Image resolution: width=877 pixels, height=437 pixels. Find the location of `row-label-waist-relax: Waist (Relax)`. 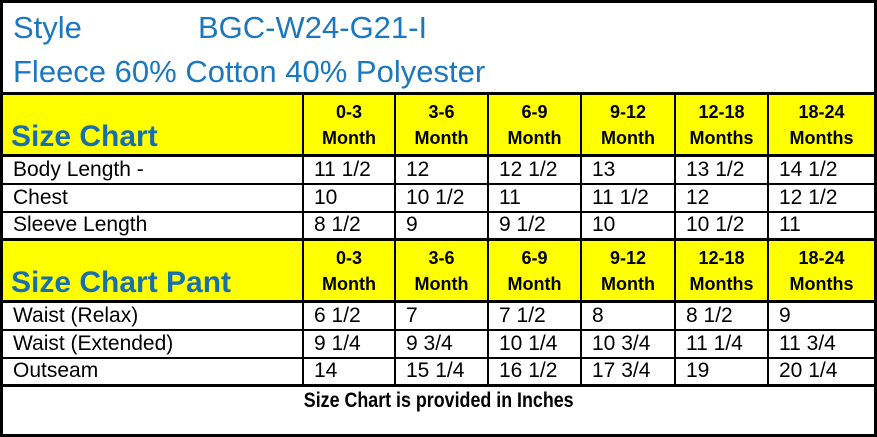

row-label-waist-relax: Waist (Relax) is located at coordinates (153, 315).